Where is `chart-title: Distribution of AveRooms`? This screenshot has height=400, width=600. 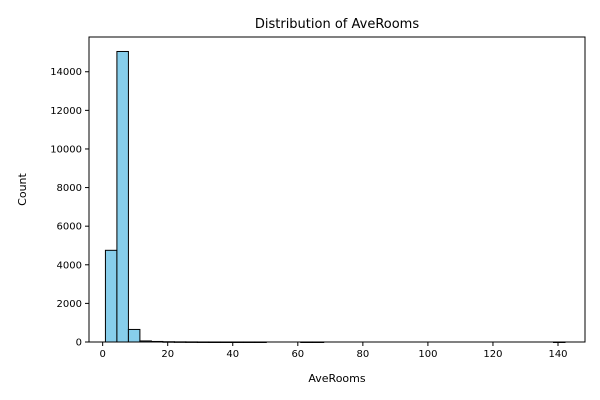
chart-title: Distribution of AveRooms is located at coordinates (337, 24).